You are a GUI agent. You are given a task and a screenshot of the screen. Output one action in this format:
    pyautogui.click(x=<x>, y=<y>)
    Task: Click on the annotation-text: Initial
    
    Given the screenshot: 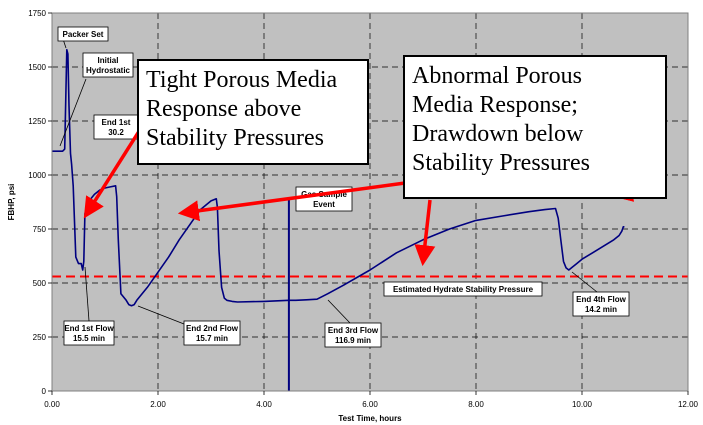 What is the action you would take?
    pyautogui.click(x=108, y=60)
    